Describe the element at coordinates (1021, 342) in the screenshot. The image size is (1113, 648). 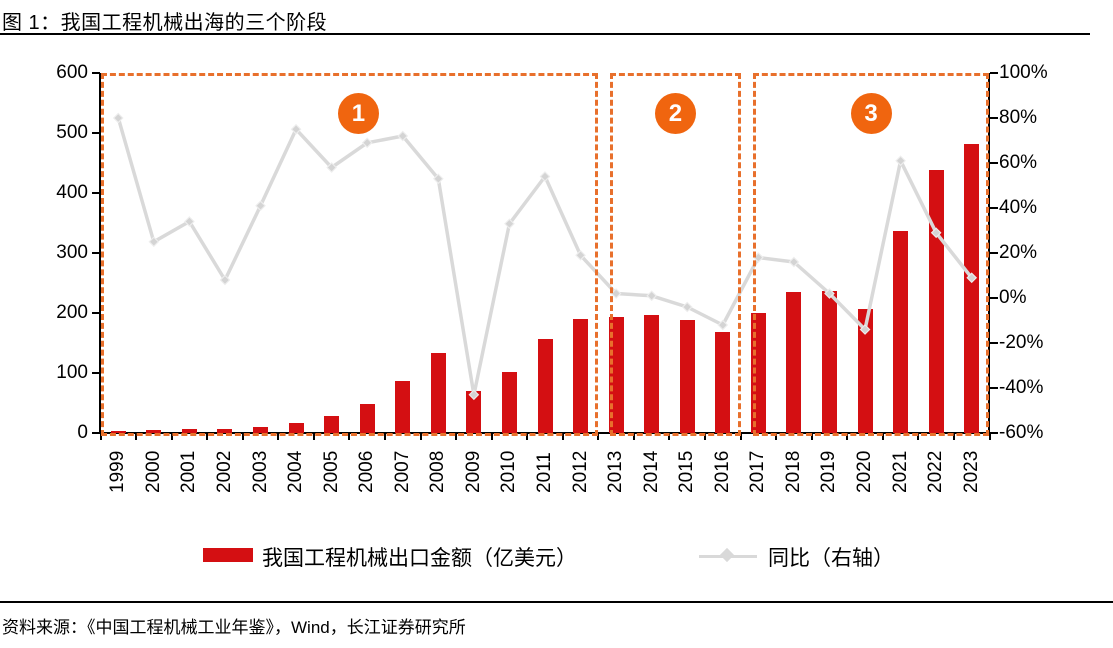
I see `right-axis-tick-label: -20%` at that location.